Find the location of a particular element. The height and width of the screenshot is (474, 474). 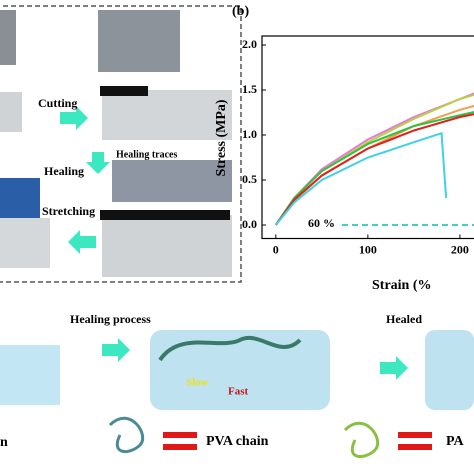

annotation: 60 % is located at coordinates (321, 223).